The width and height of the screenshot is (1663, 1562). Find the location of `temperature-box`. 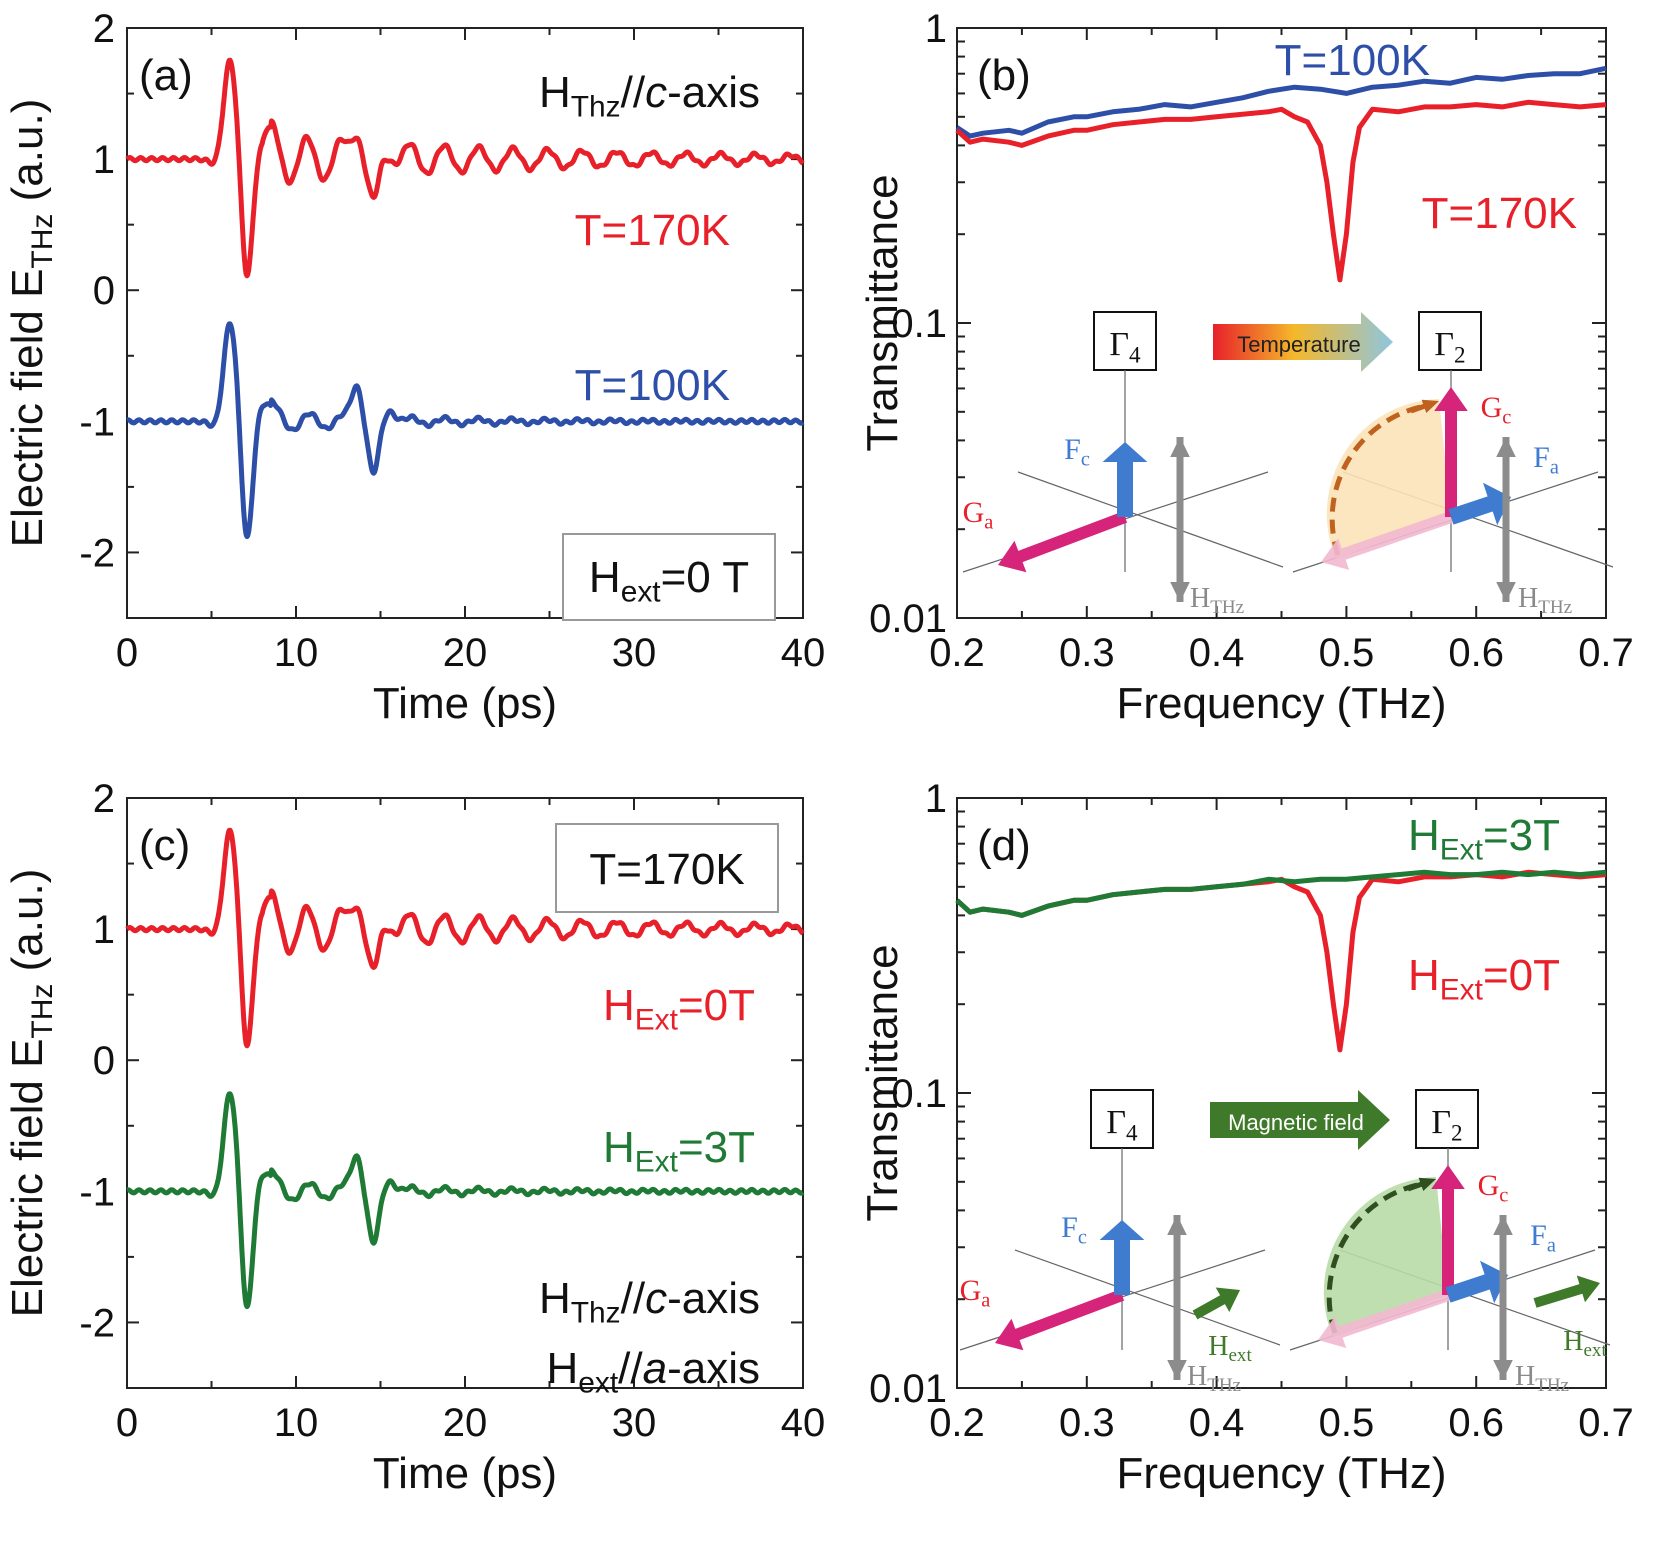

temperature-box is located at coordinates (667, 868).